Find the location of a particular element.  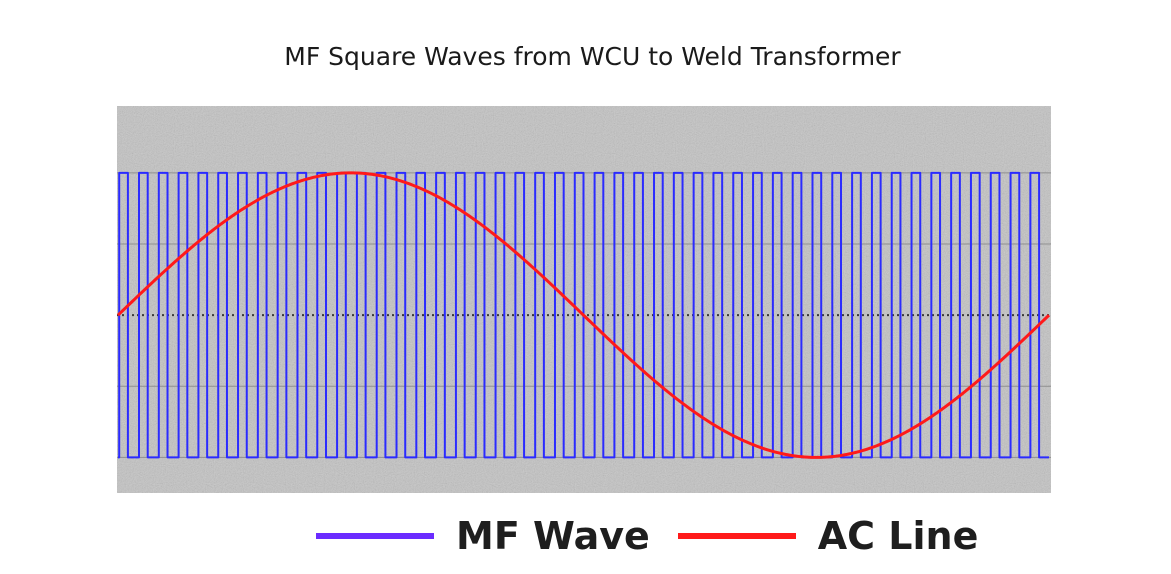

legend-label-mf-wave: MF Wave is located at coordinates (553, 536).